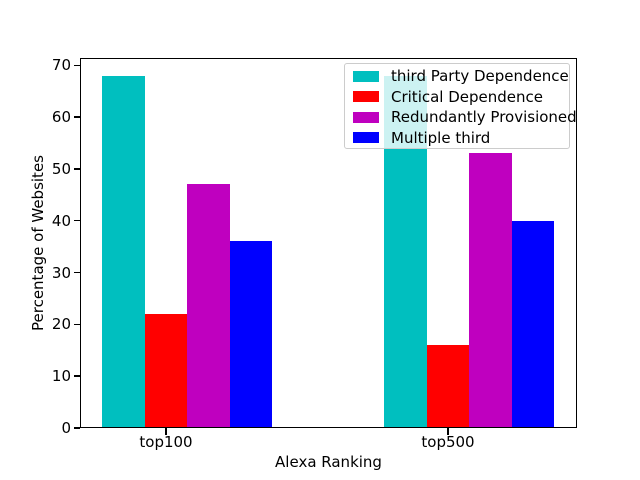  What do you see at coordinates (61, 272) in the screenshot?
I see `y-tick-label: 30` at bounding box center [61, 272].